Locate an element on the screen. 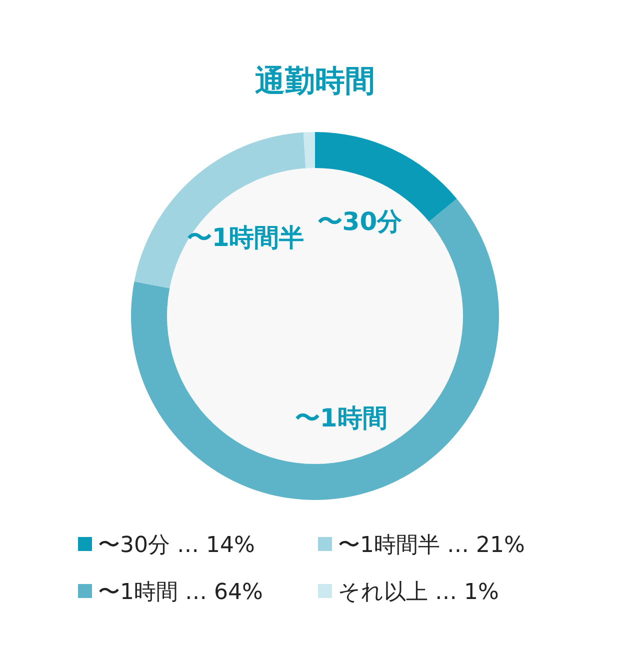  legend-label: 〜1時間 is located at coordinates (141, 592).